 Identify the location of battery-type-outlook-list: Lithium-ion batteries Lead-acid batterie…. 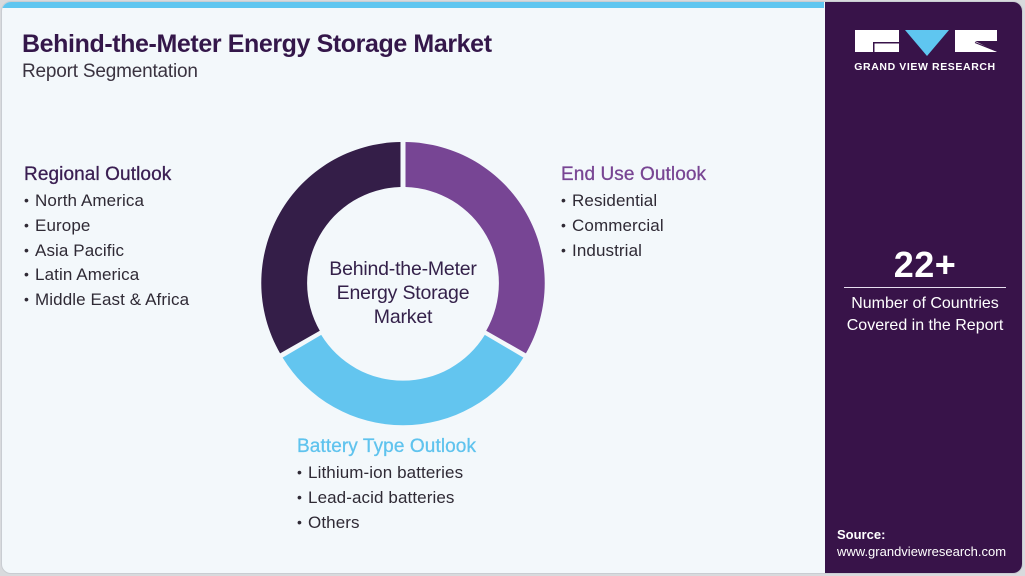
(386, 498).